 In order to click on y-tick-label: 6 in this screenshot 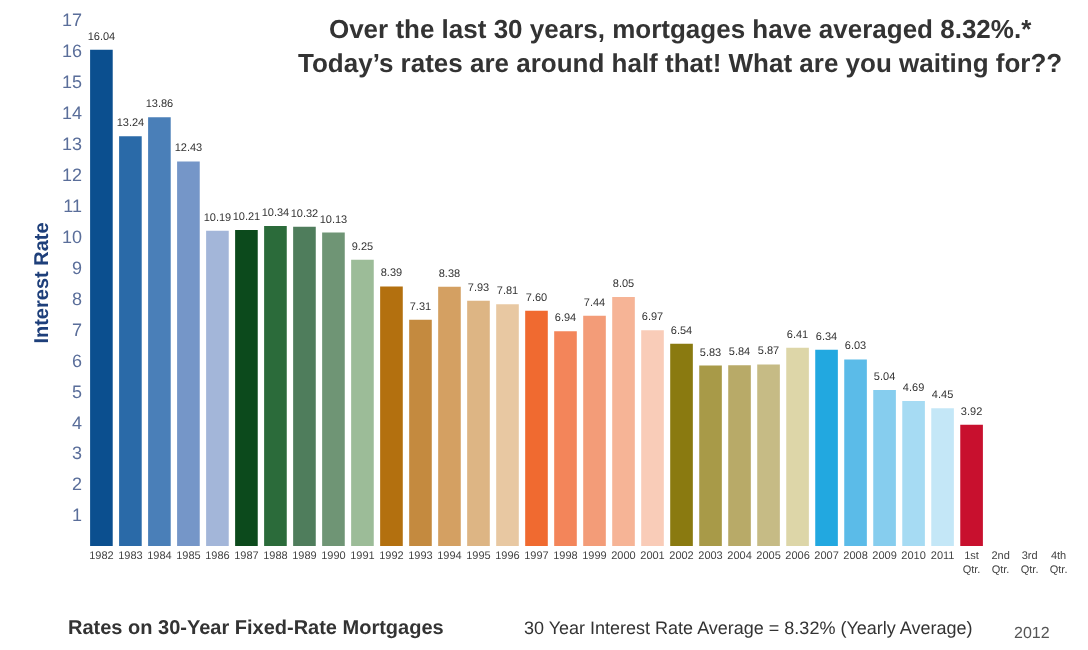, I will do `click(76, 360)`.